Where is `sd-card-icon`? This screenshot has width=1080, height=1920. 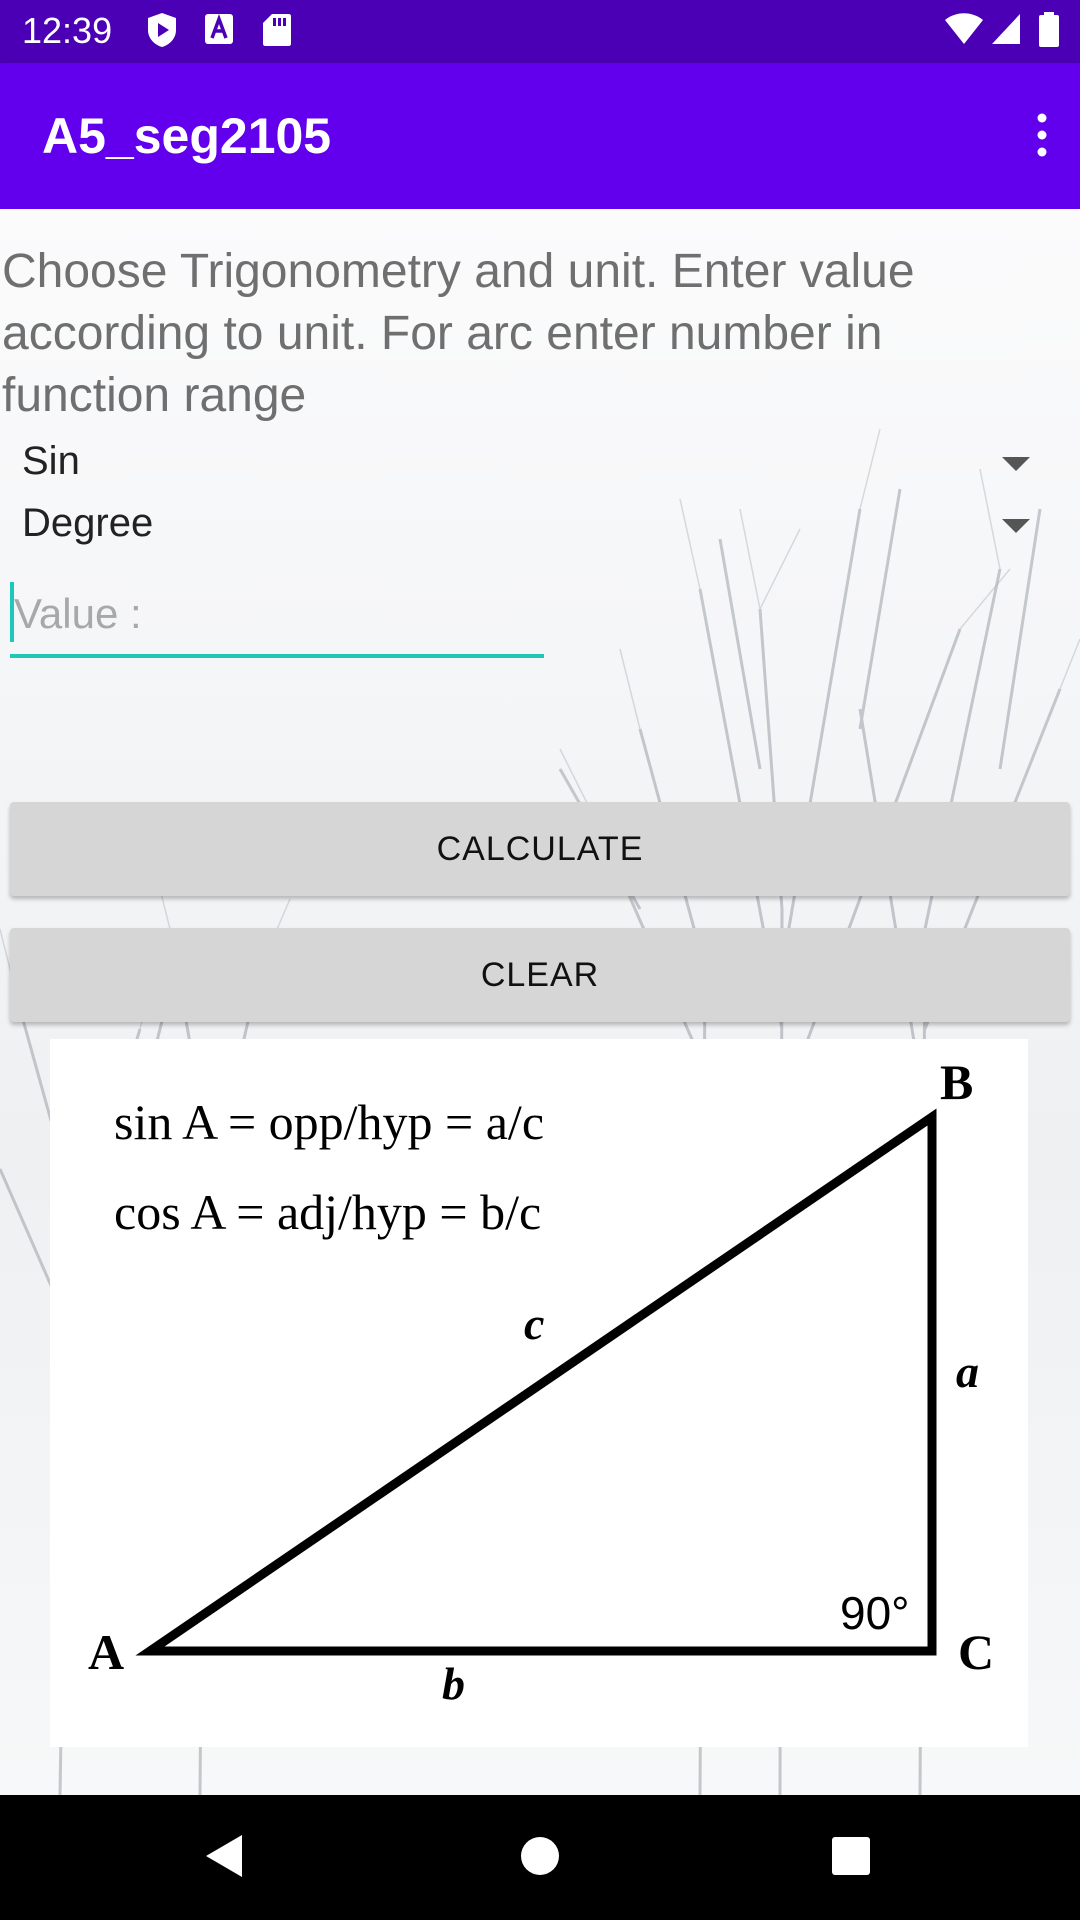 sd-card-icon is located at coordinates (277, 30).